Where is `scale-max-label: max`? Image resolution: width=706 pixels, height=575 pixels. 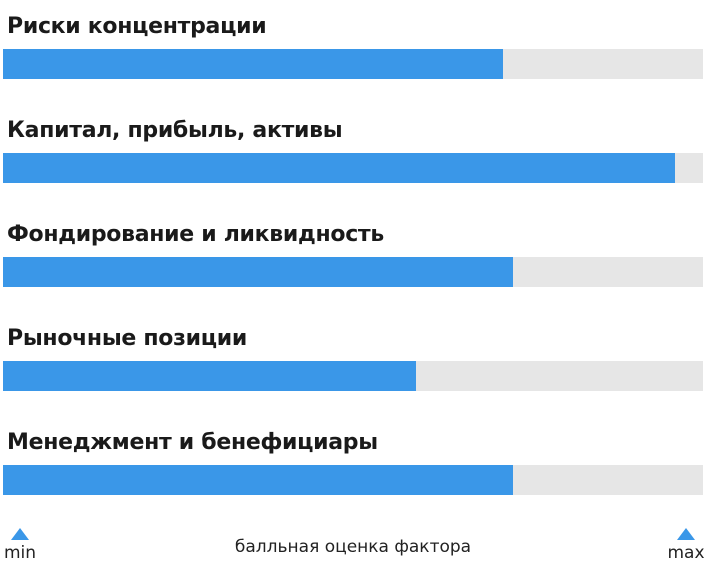 scale-max-label: max is located at coordinates (686, 553).